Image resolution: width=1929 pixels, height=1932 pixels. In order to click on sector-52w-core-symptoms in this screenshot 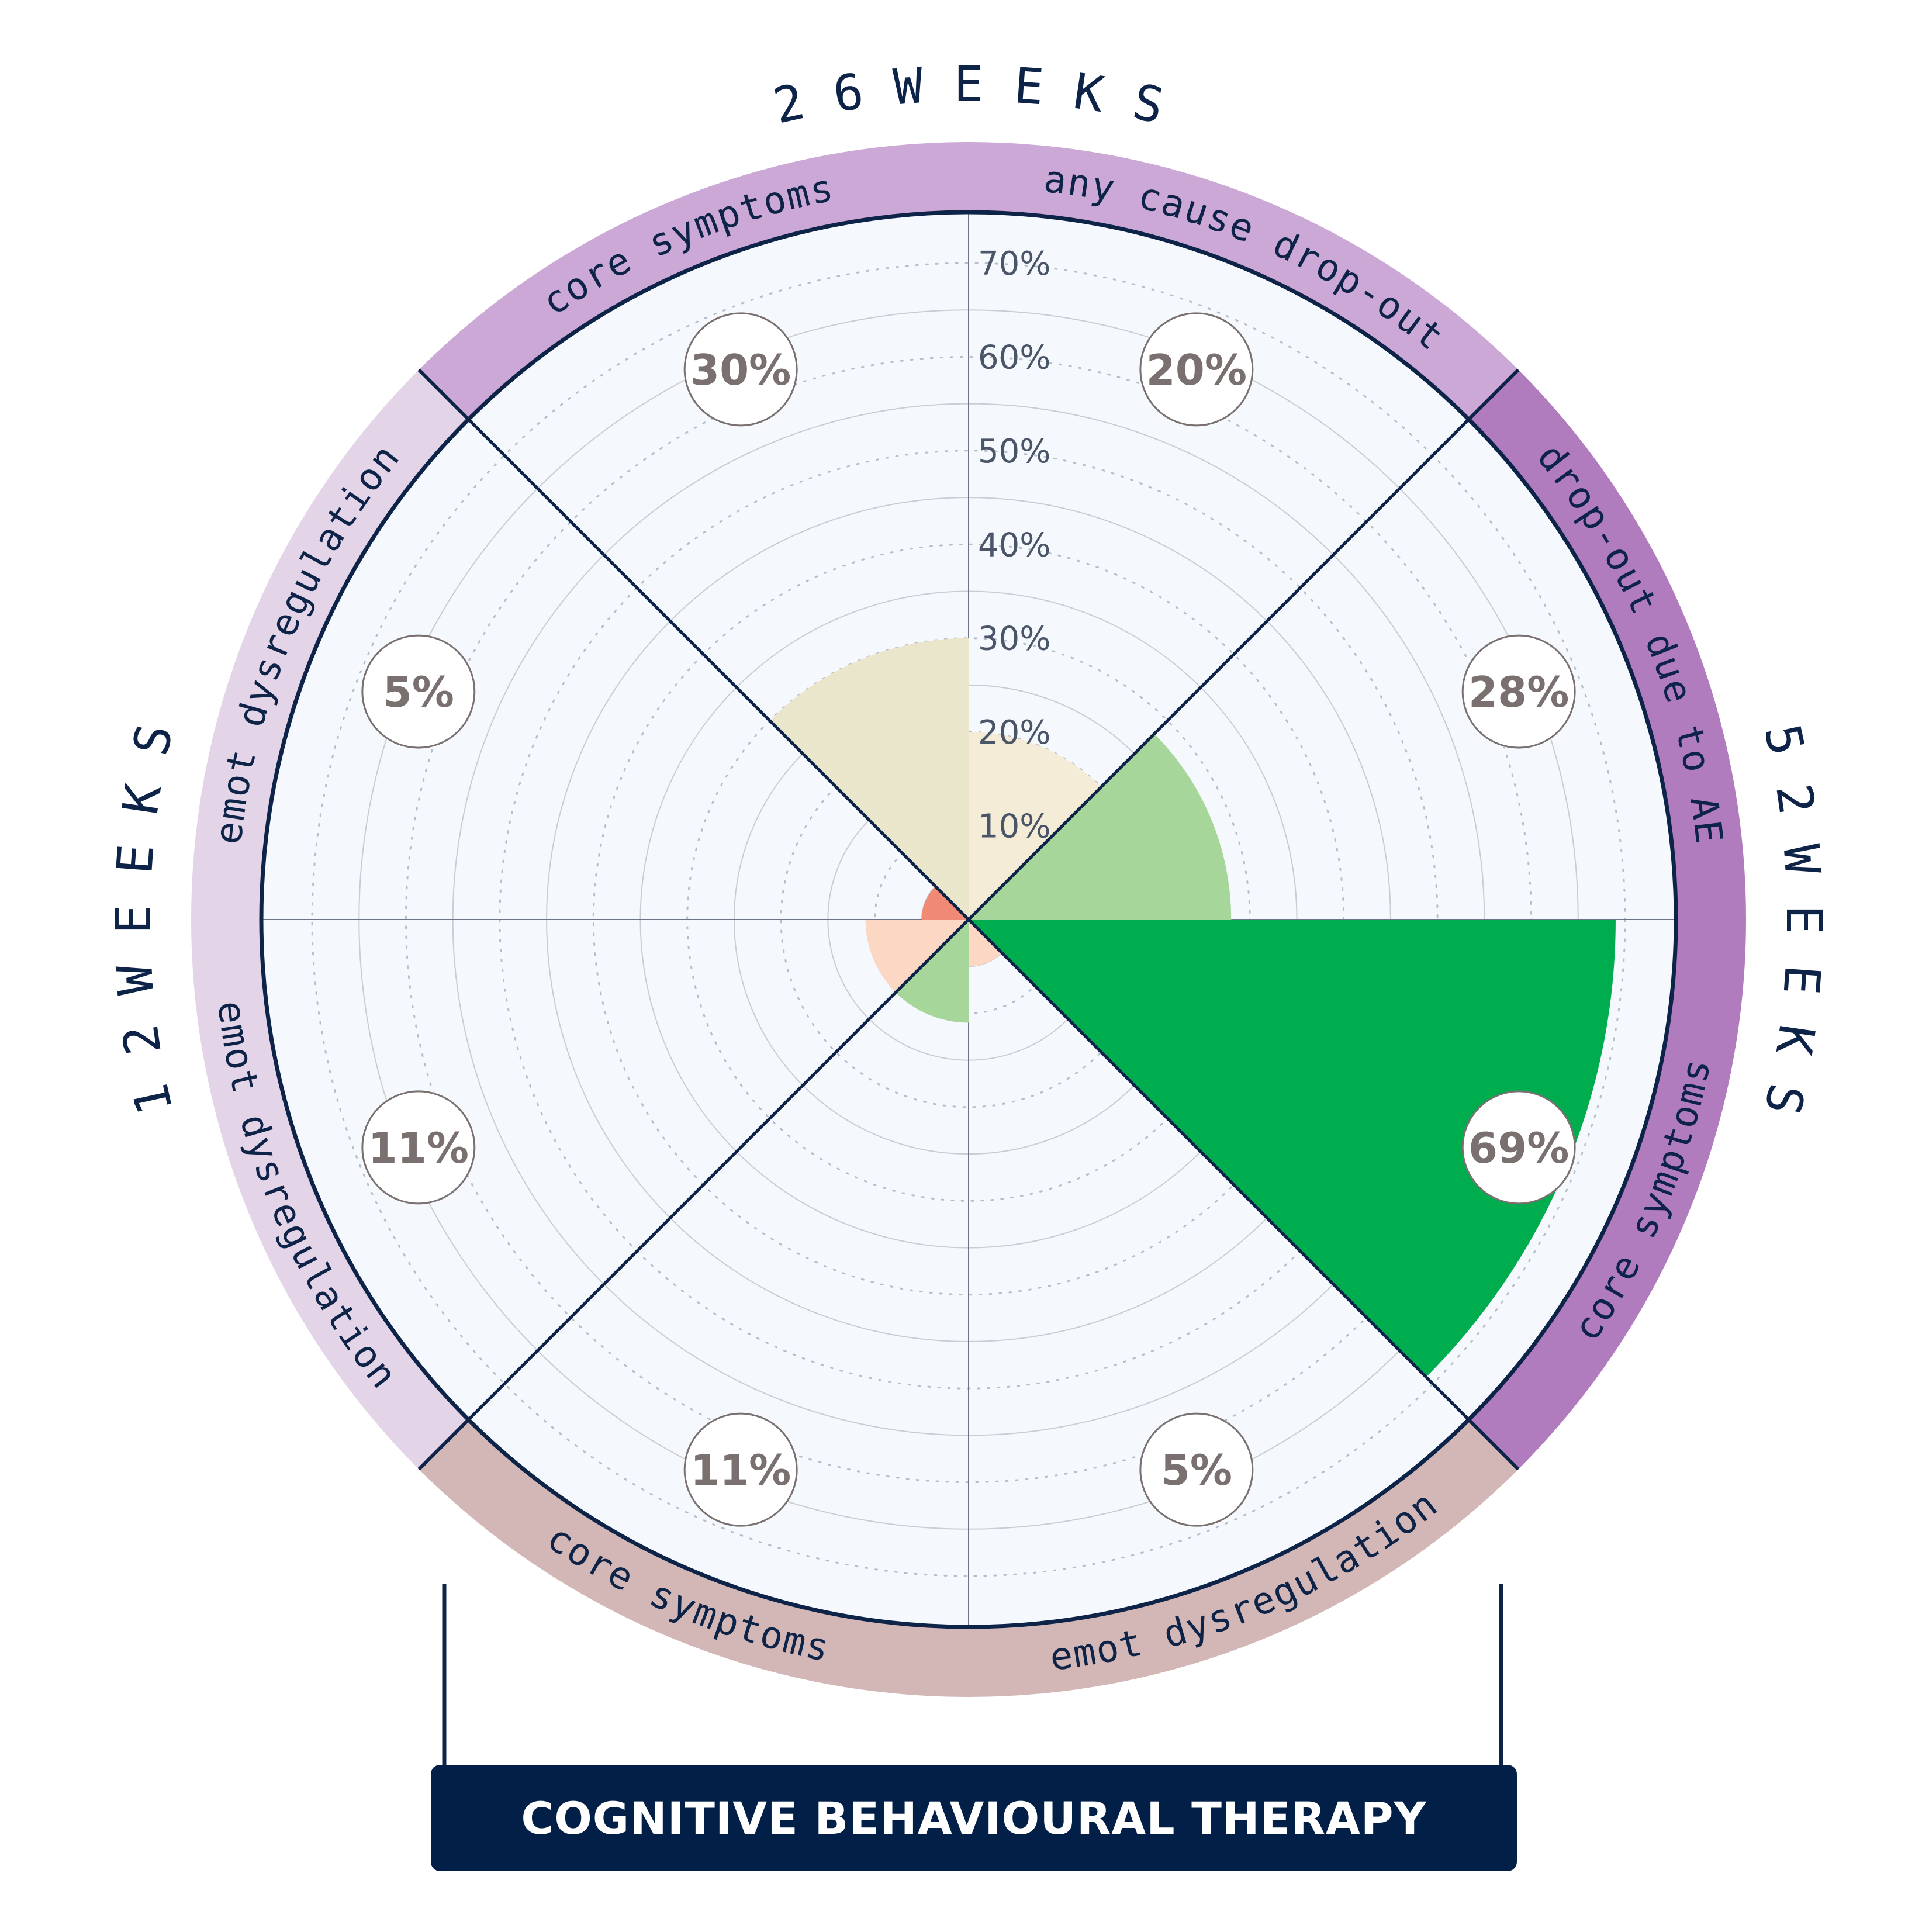, I will do `click(1292, 1149)`.